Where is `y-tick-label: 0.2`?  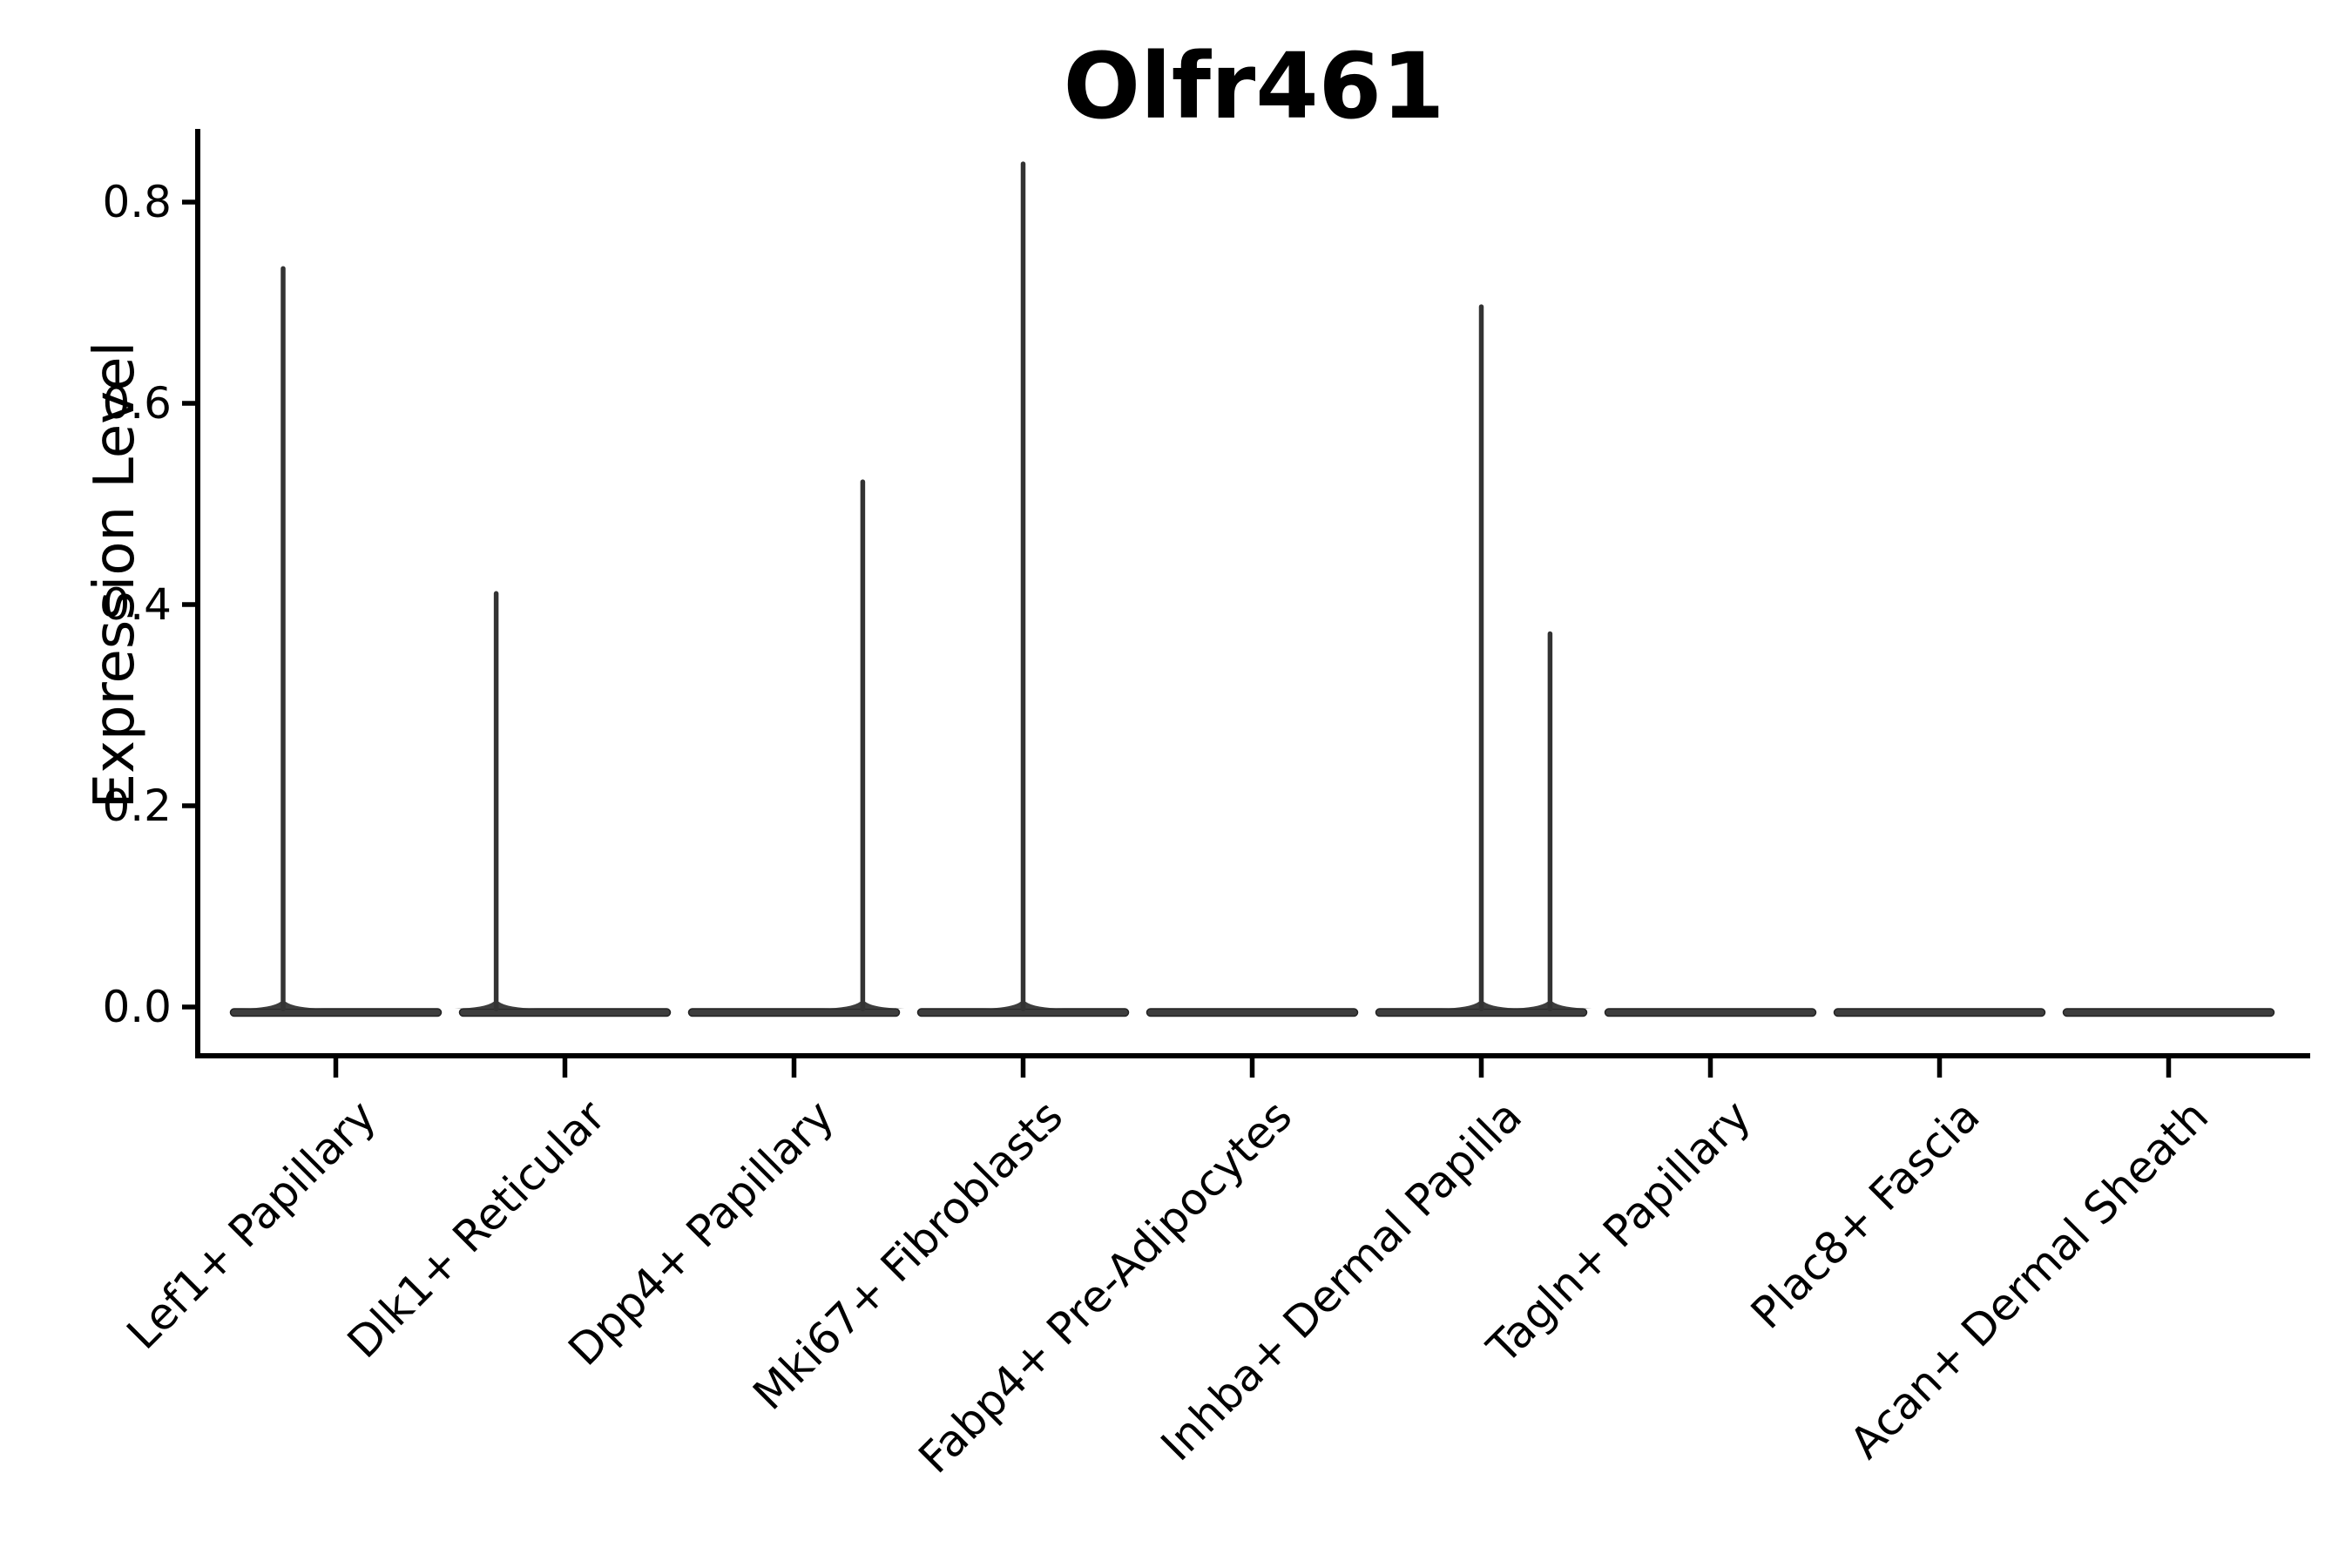 y-tick-label: 0.2 is located at coordinates (137, 806).